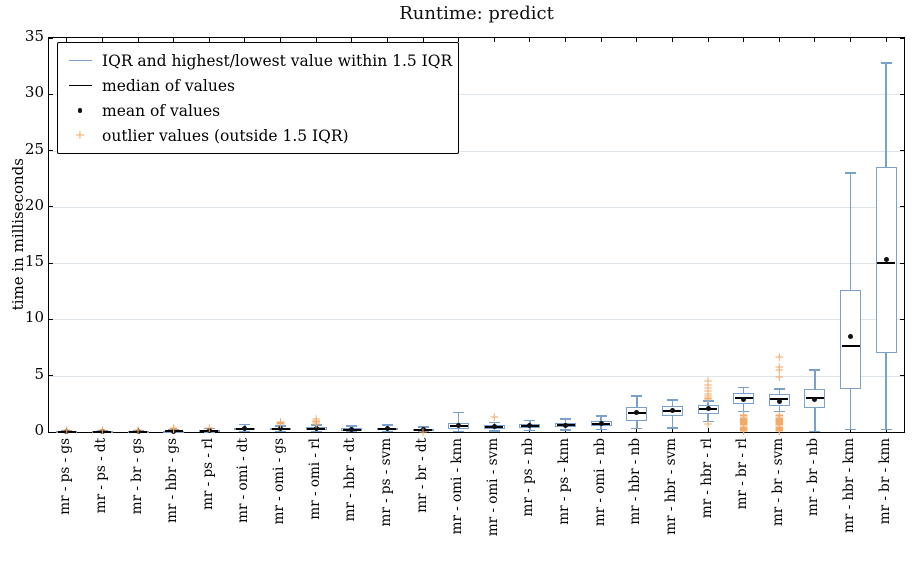 The image size is (913, 562). What do you see at coordinates (850, 346) in the screenshot?
I see `median-line` at bounding box center [850, 346].